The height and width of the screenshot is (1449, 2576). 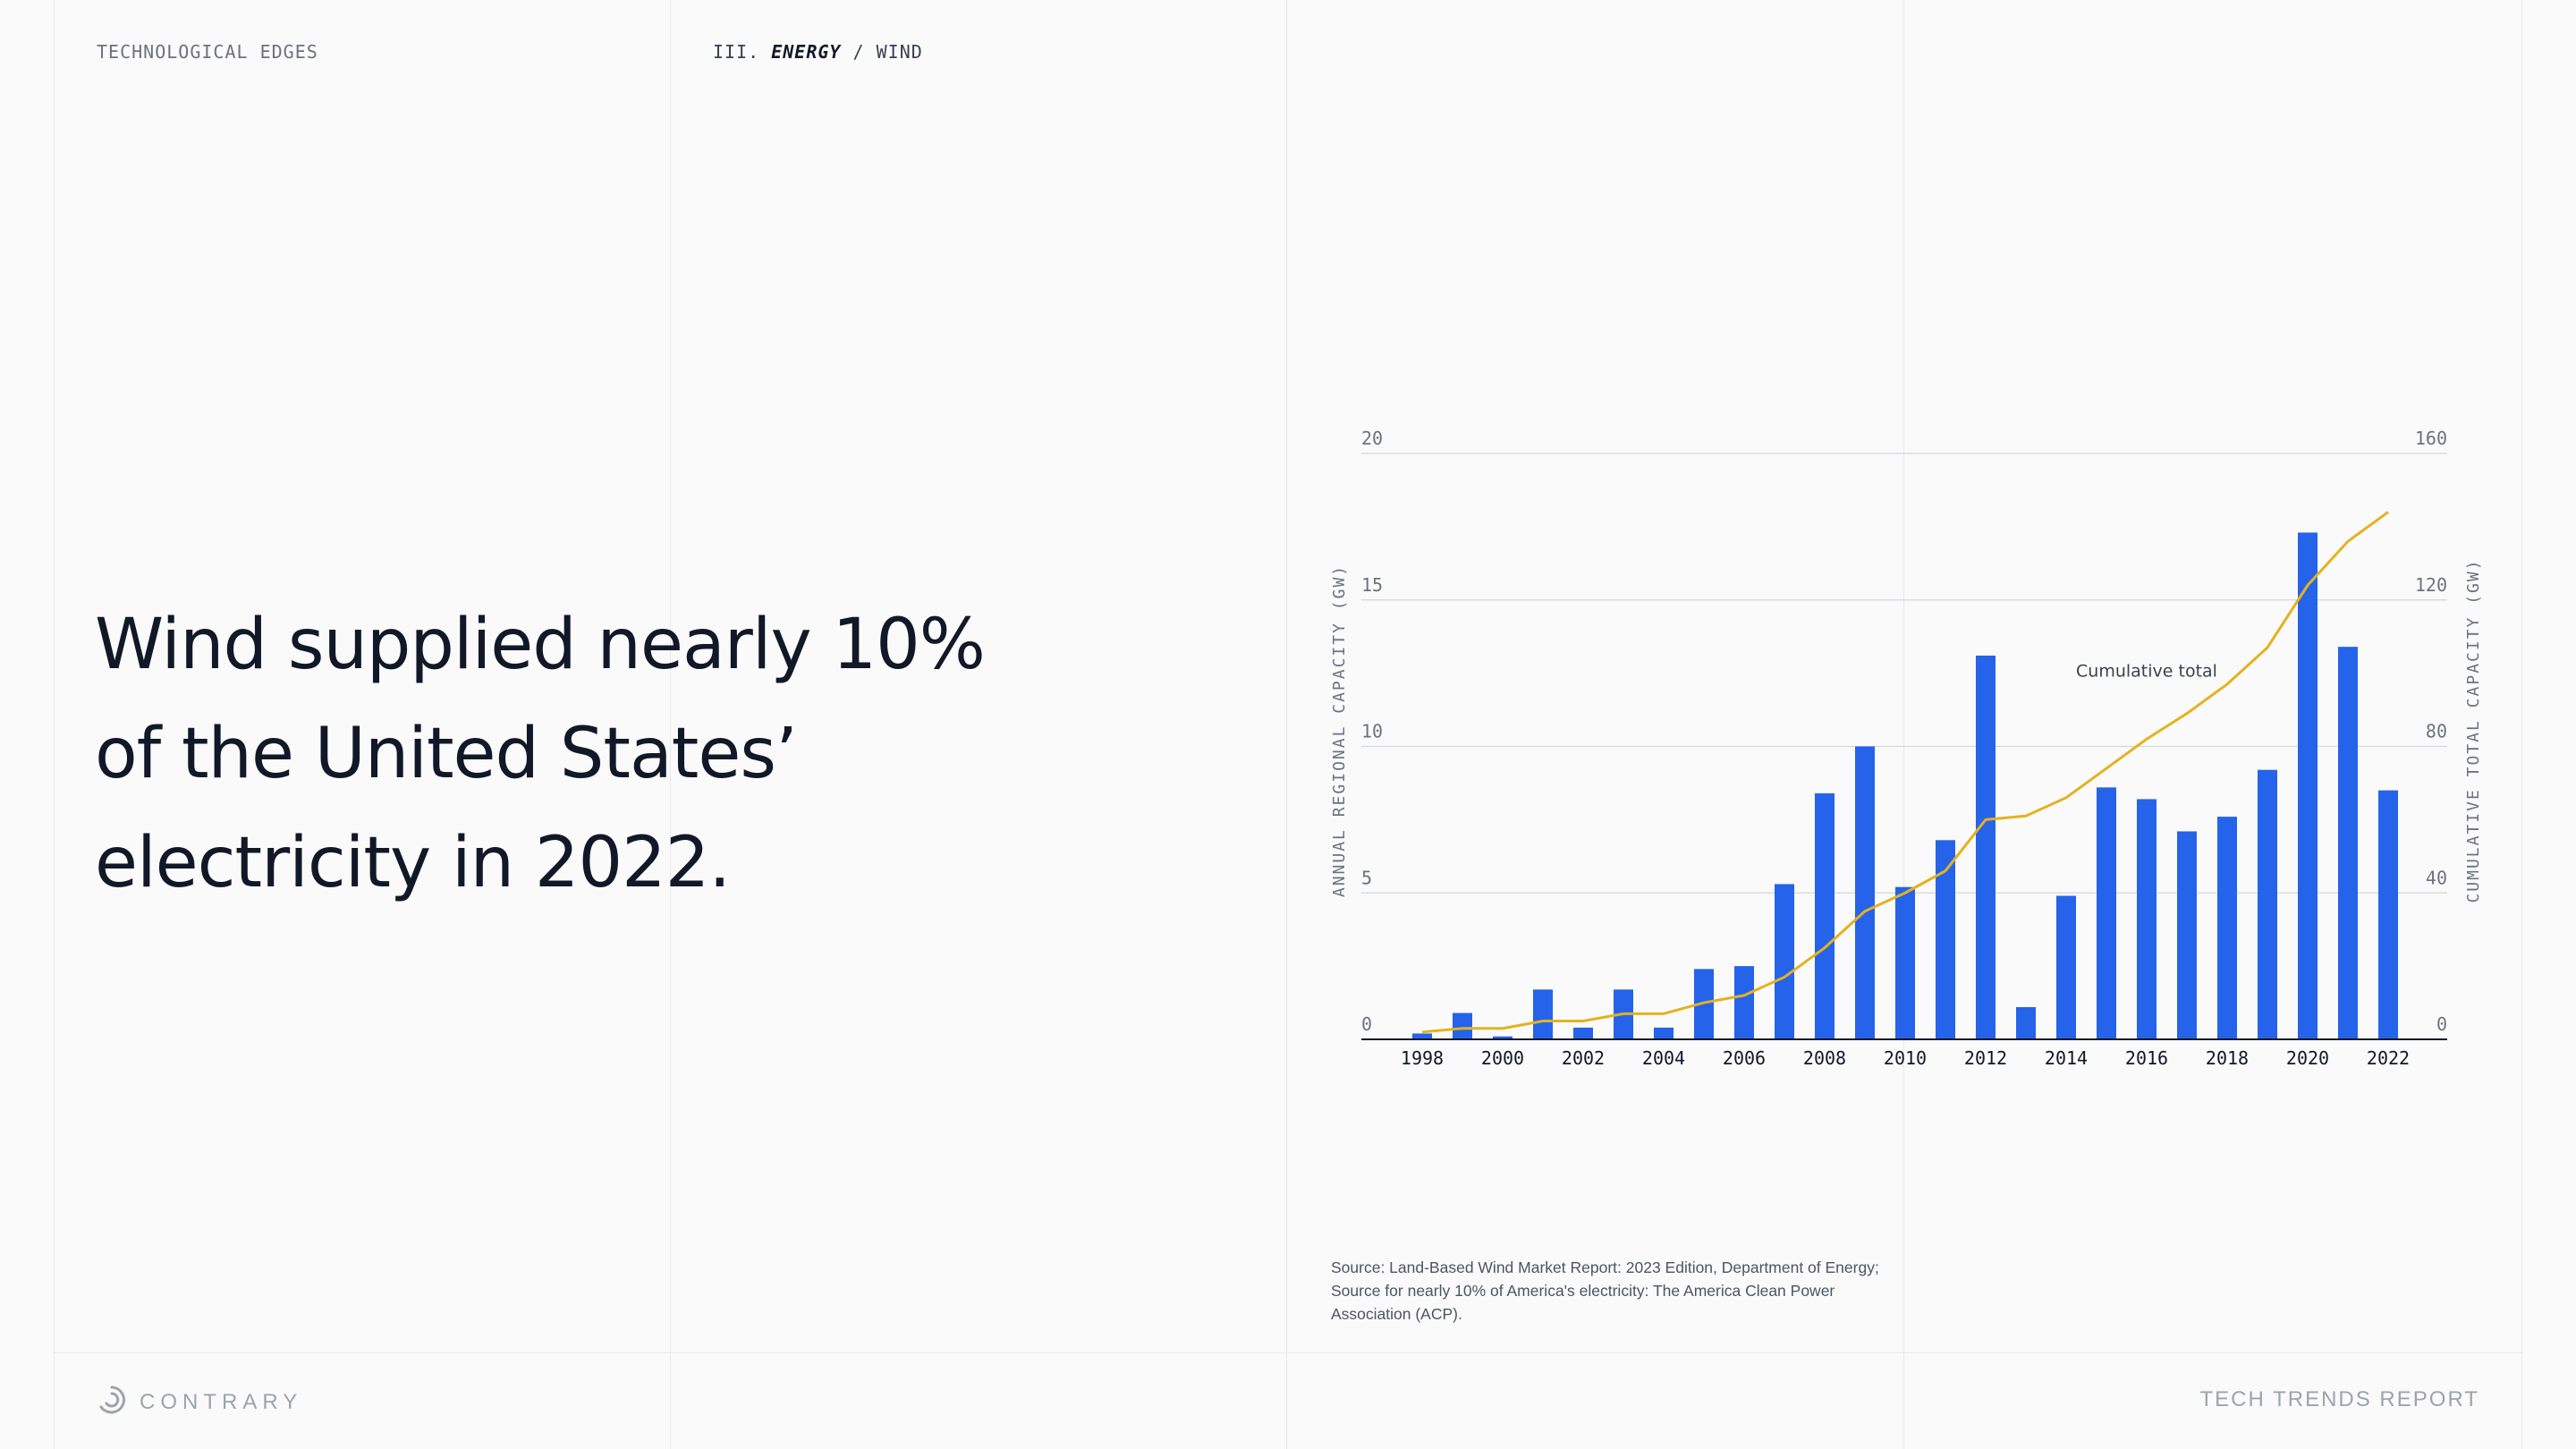 What do you see at coordinates (2066, 1058) in the screenshot?
I see `x-tick-label: 2014` at bounding box center [2066, 1058].